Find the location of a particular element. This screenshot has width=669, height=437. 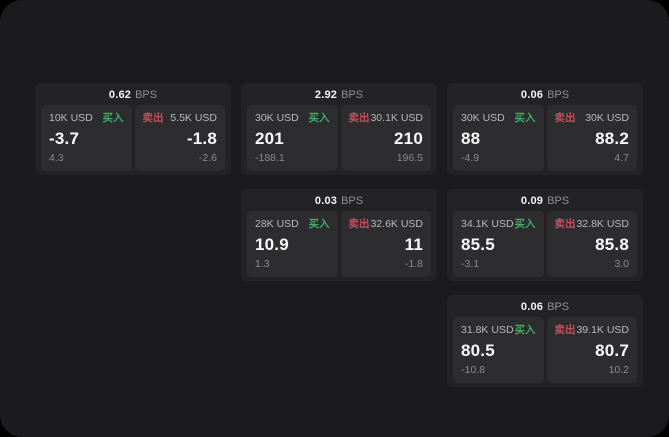

sell-panel-top: 卖出 32.6K USD is located at coordinates (386, 224).